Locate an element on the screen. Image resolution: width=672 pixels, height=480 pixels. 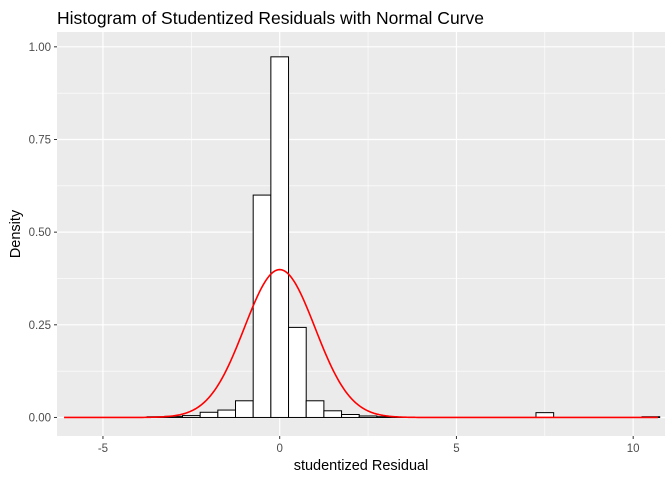
y-tick-label: 0.50 is located at coordinates (40, 233).